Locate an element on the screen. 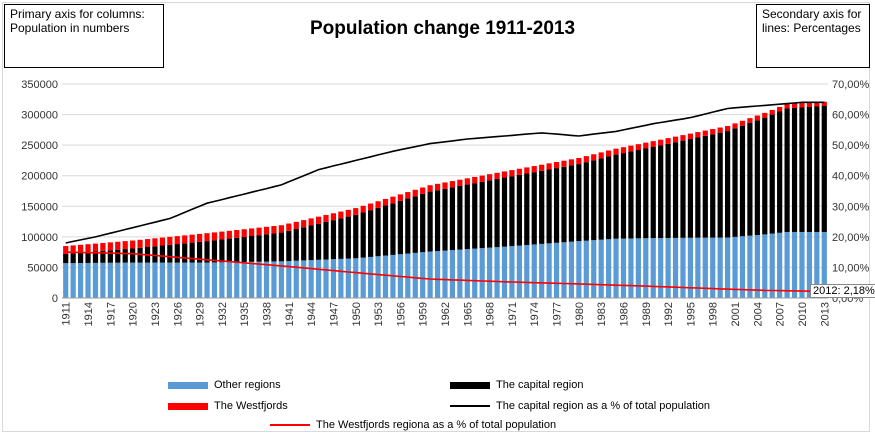  chart-title: Population change 1911-2013 is located at coordinates (443, 28).